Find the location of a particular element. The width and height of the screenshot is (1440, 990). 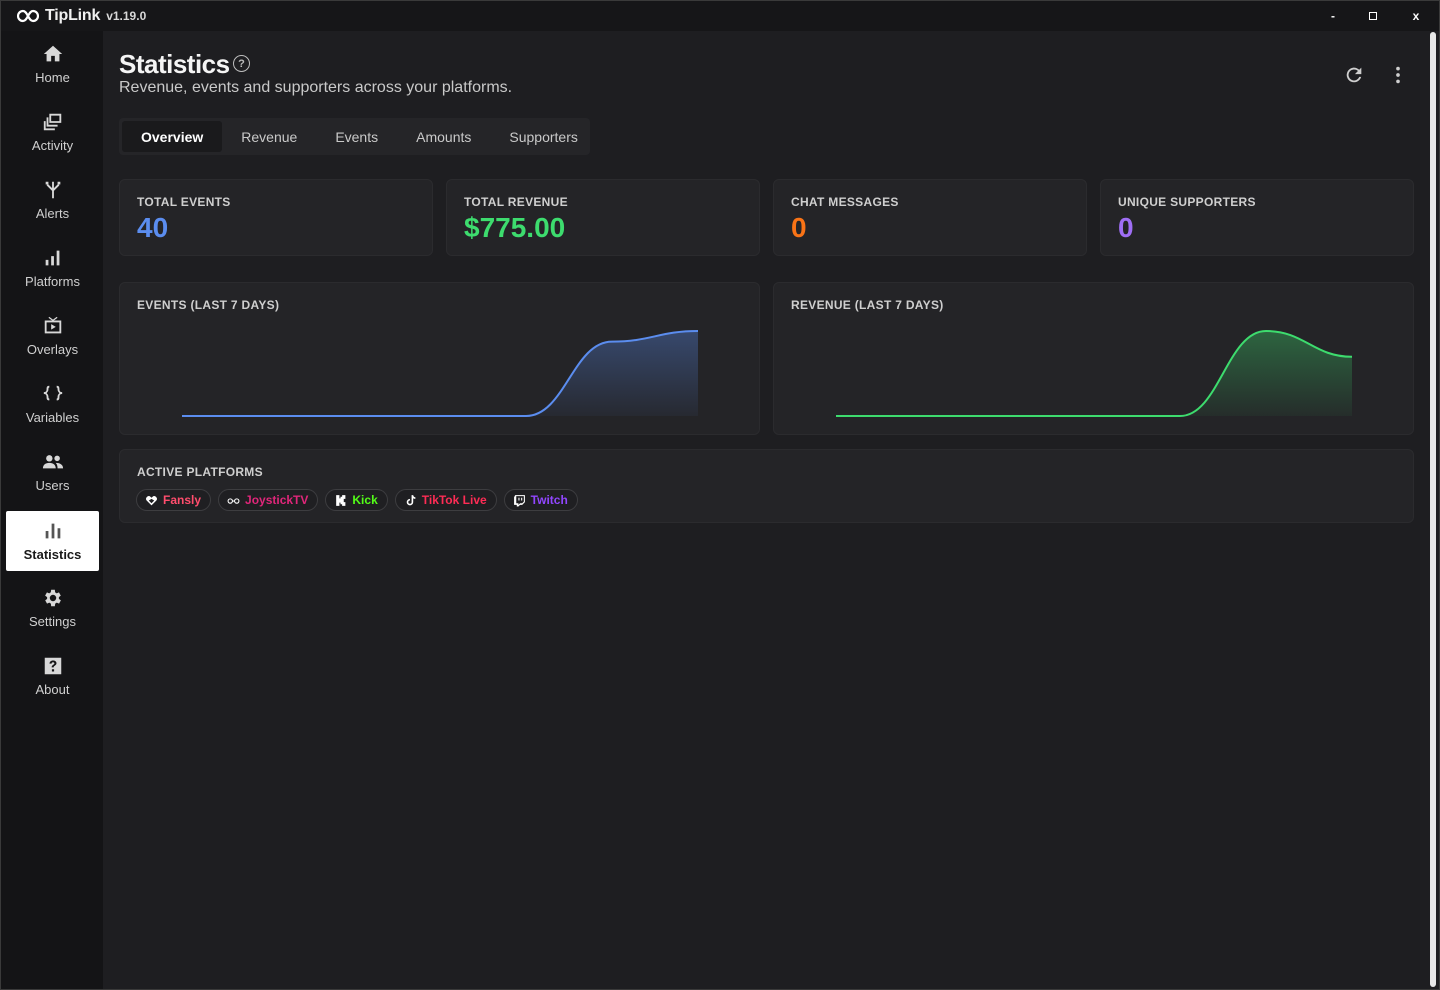

minimize-button: - is located at coordinates (1333, 16).